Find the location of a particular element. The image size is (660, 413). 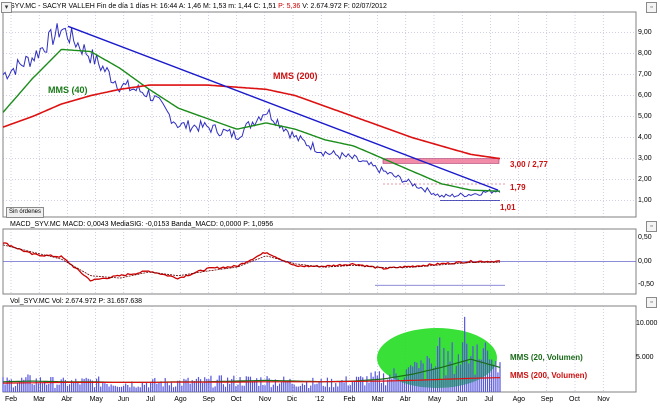

volume-info: V: 2.674.972 F: 02/07/2012 is located at coordinates (344, 6).